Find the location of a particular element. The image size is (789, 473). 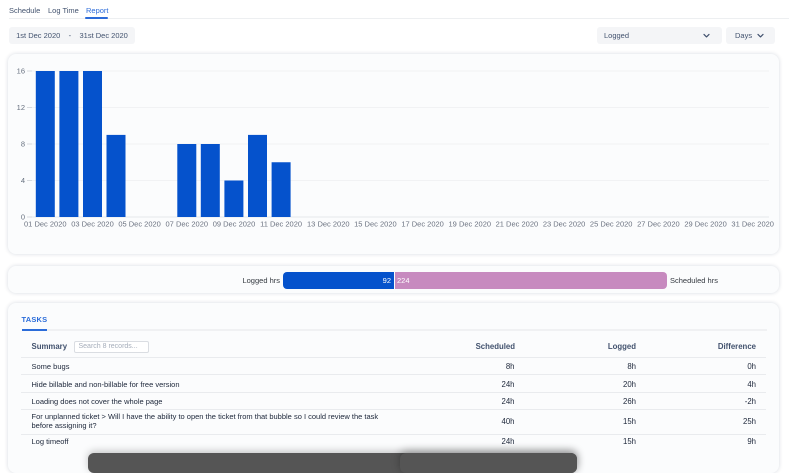

svg-text: 01 Dec 2020 is located at coordinates (45, 224).